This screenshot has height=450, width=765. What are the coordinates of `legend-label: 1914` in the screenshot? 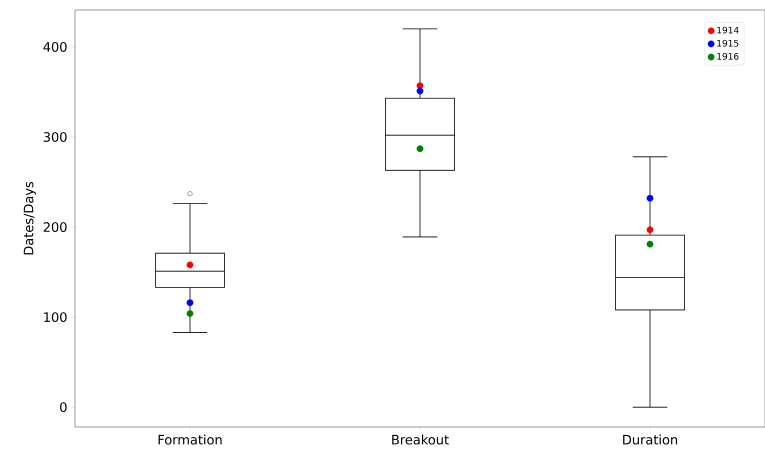 It's located at (728, 30).